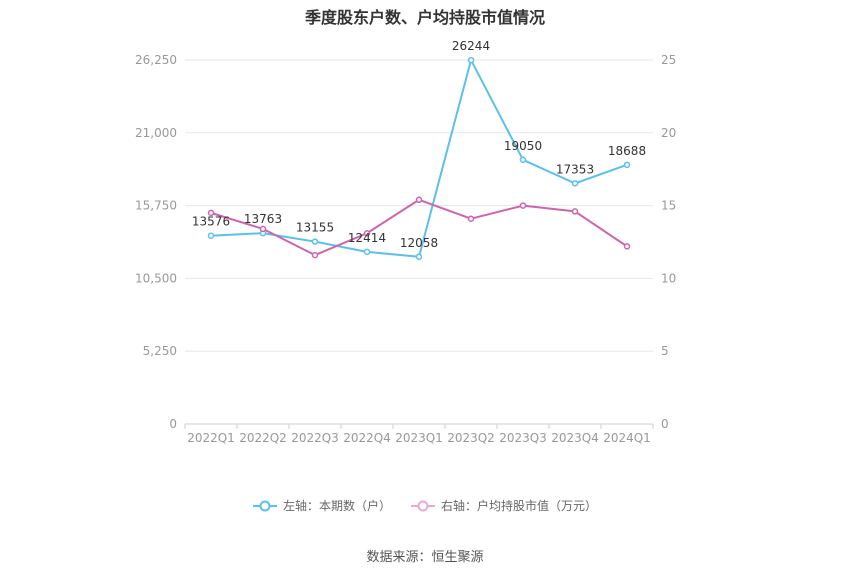 Image resolution: width=850 pixels, height=575 pixels. What do you see at coordinates (665, 424) in the screenshot?
I see `y-right-tick-label: 0` at bounding box center [665, 424].